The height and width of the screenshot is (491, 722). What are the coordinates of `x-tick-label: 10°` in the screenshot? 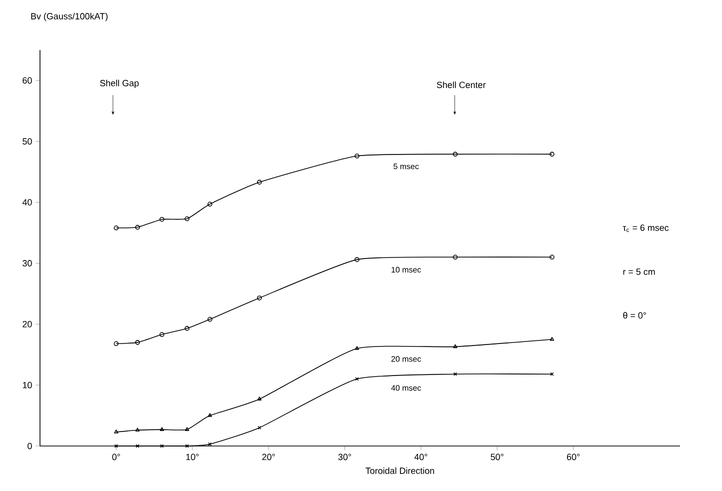 It's located at (192, 457).